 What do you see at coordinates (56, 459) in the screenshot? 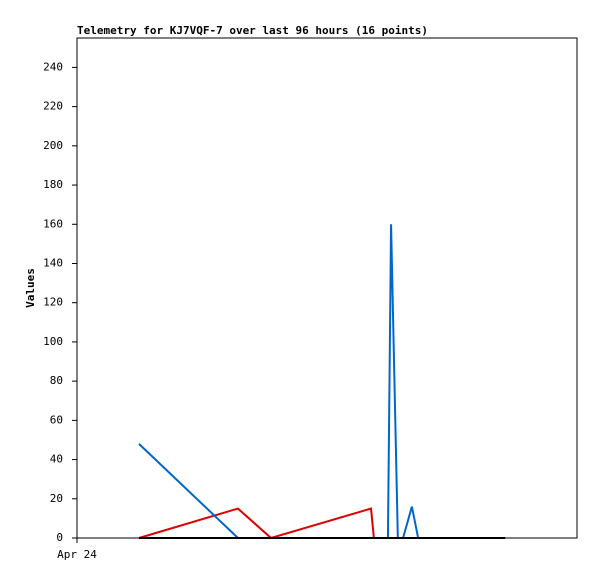
I see `y-tick-label: 40` at bounding box center [56, 459].